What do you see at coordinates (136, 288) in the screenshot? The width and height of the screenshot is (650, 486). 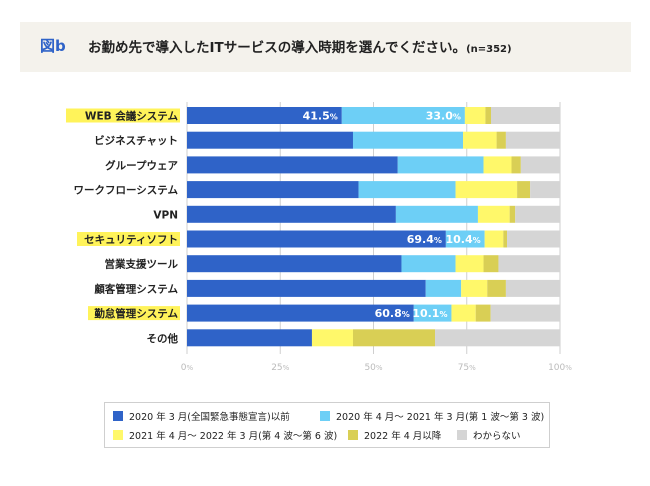 I see `category-label: 顧客管理システム` at bounding box center [136, 288].